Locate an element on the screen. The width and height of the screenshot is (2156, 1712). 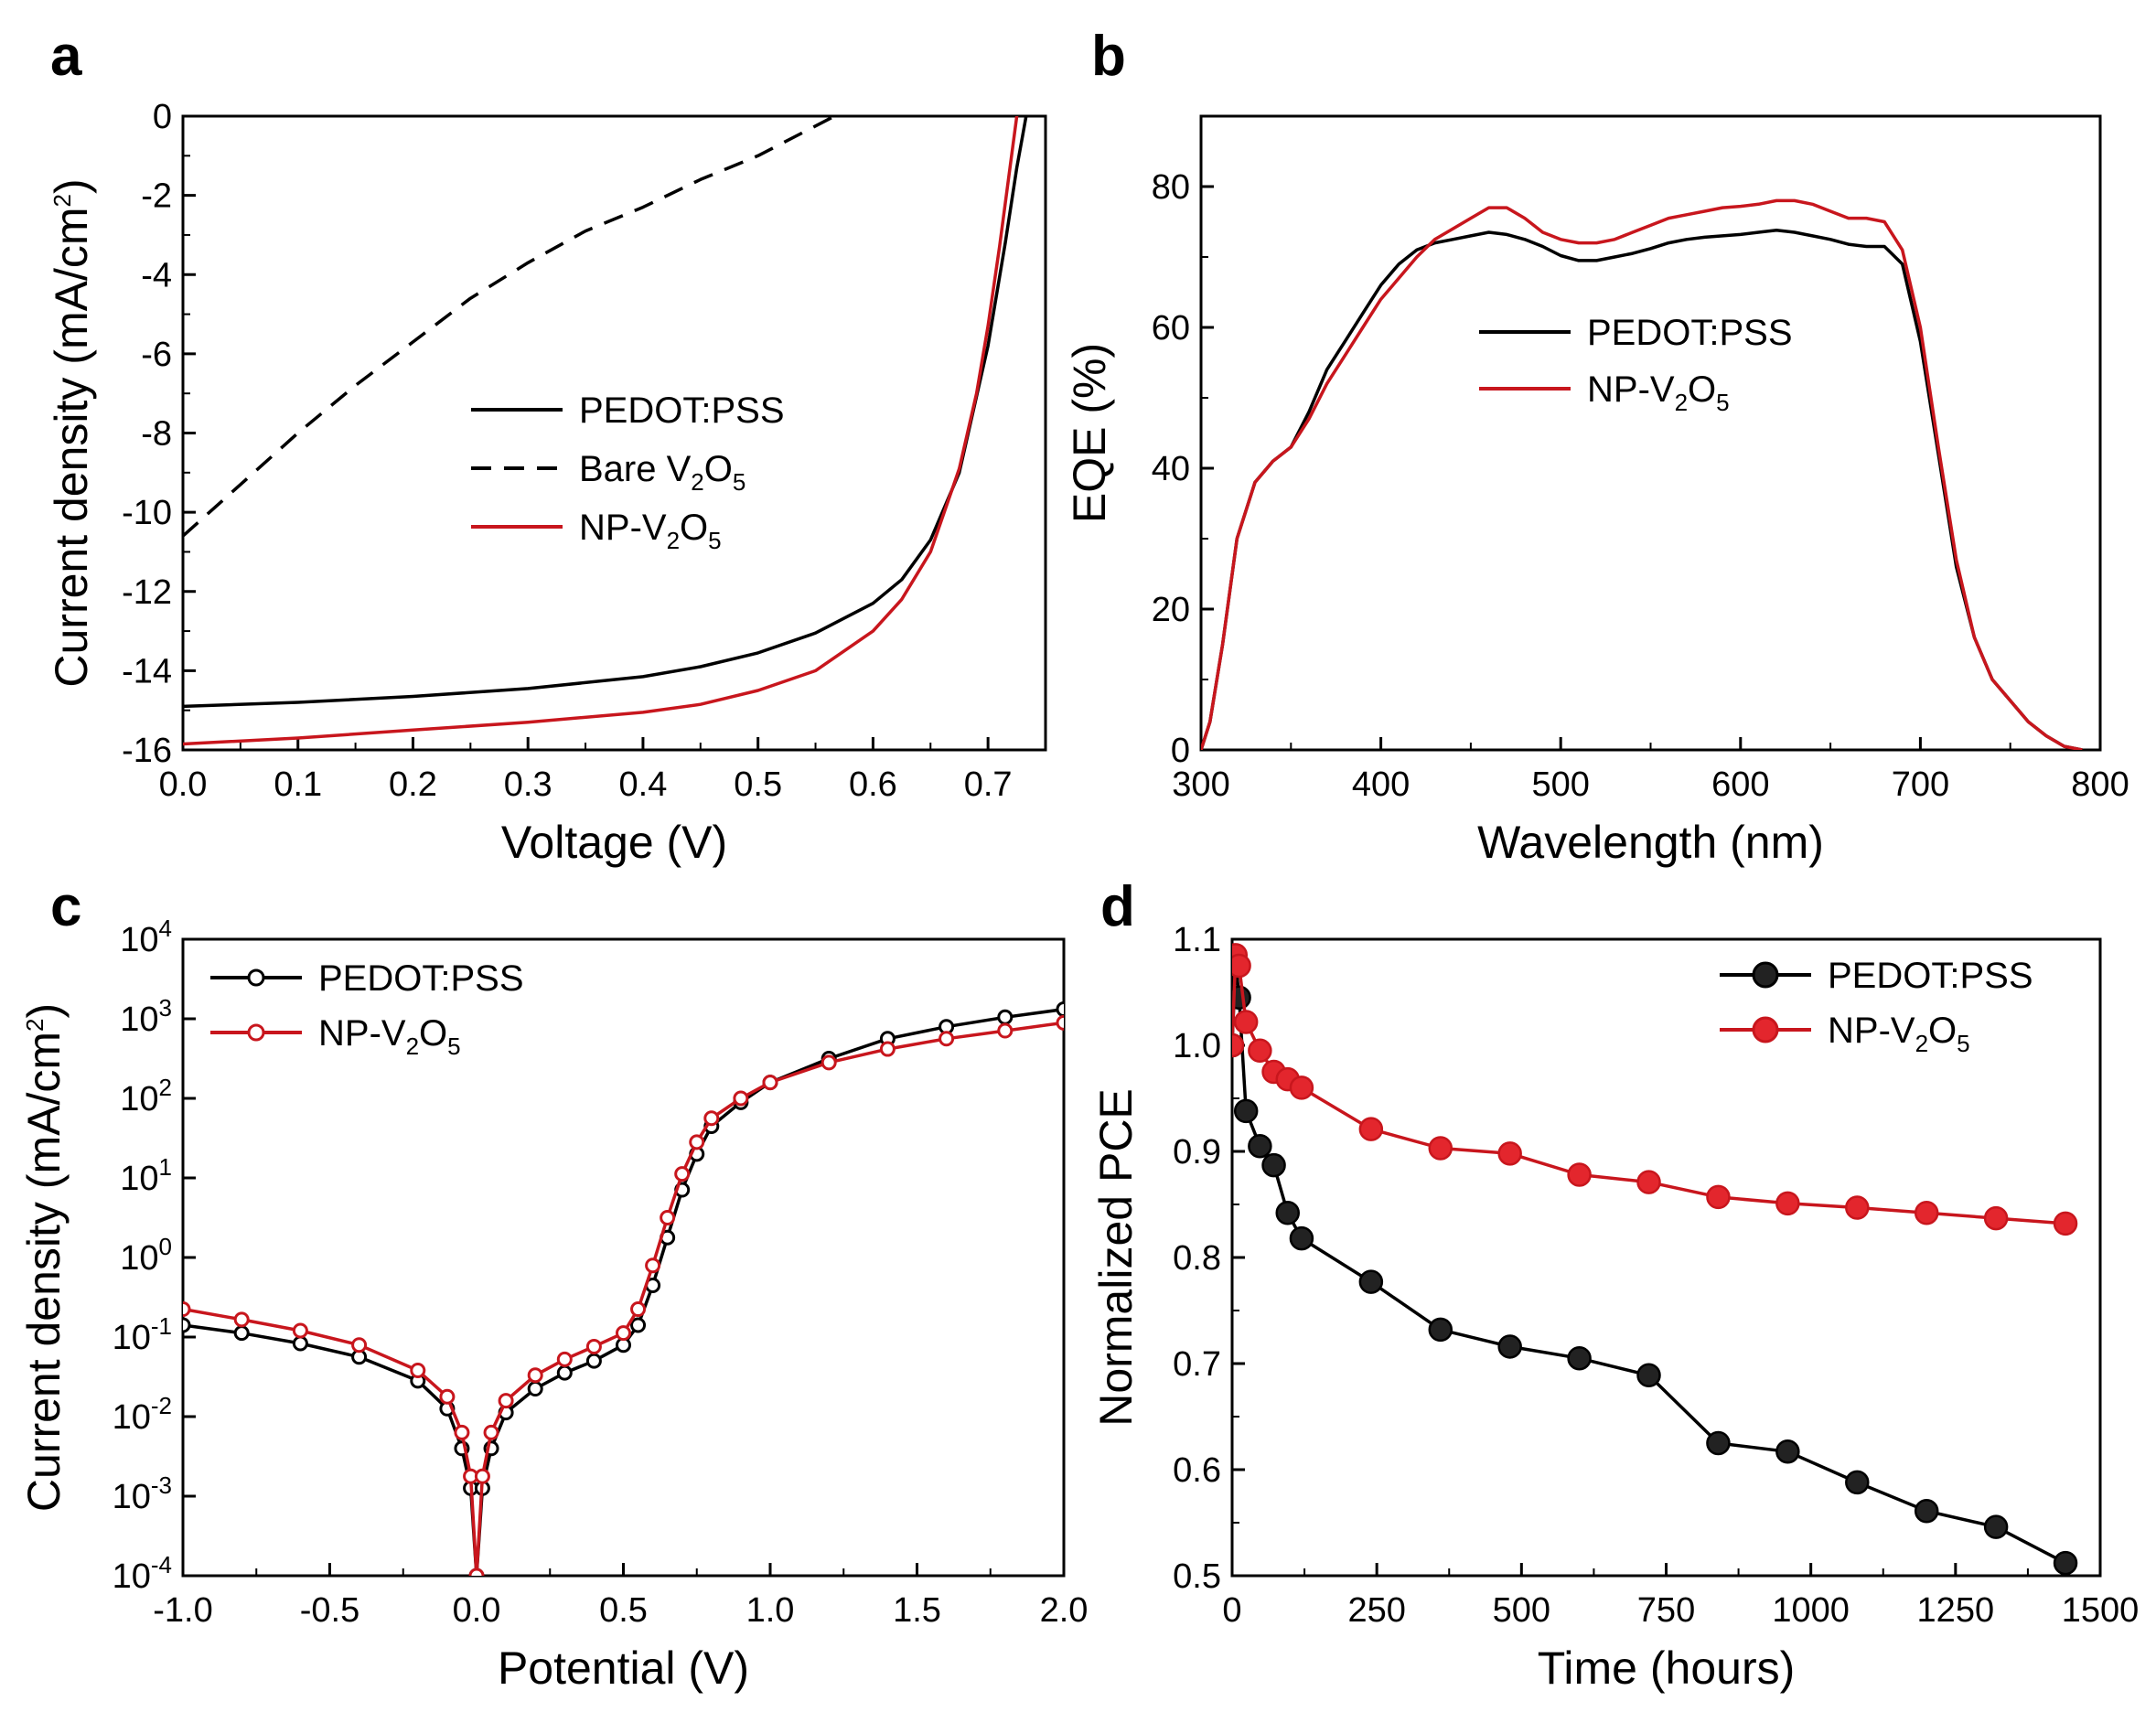
y-tick-label: 10³ is located at coordinates (146, 1016).